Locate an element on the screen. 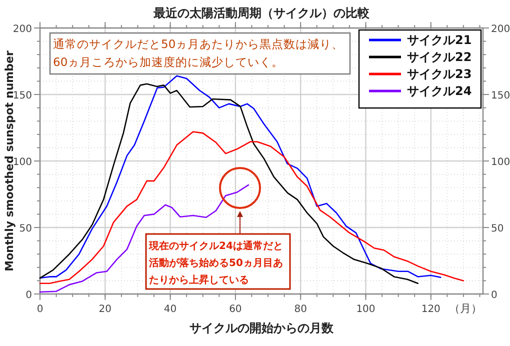 The width and height of the screenshot is (510, 346). y-tick-label: 0 is located at coordinates (29, 295).